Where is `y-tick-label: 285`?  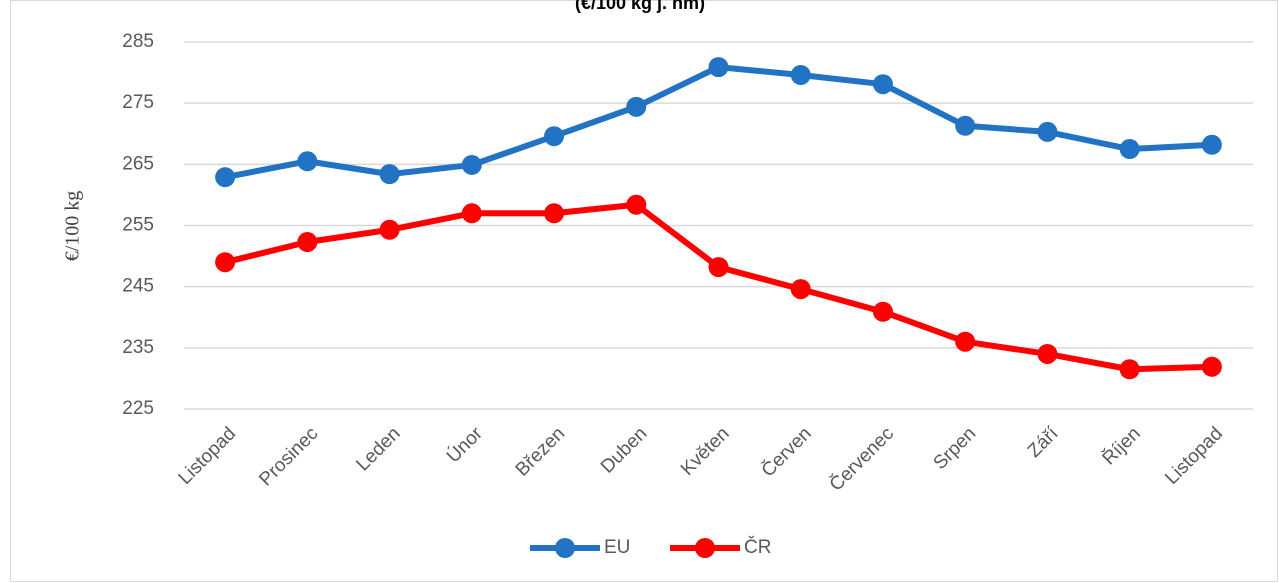
y-tick-label: 285 is located at coordinates (138, 41).